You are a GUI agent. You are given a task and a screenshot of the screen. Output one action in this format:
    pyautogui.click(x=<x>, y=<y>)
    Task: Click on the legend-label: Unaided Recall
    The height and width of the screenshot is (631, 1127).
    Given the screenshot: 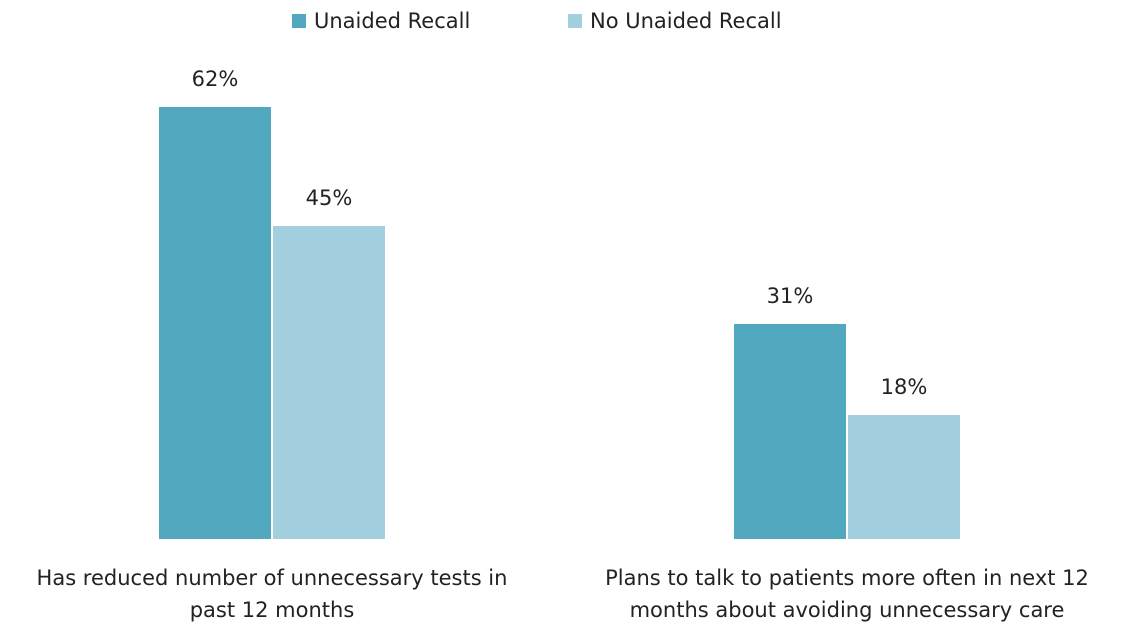 What is the action you would take?
    pyautogui.click(x=392, y=21)
    